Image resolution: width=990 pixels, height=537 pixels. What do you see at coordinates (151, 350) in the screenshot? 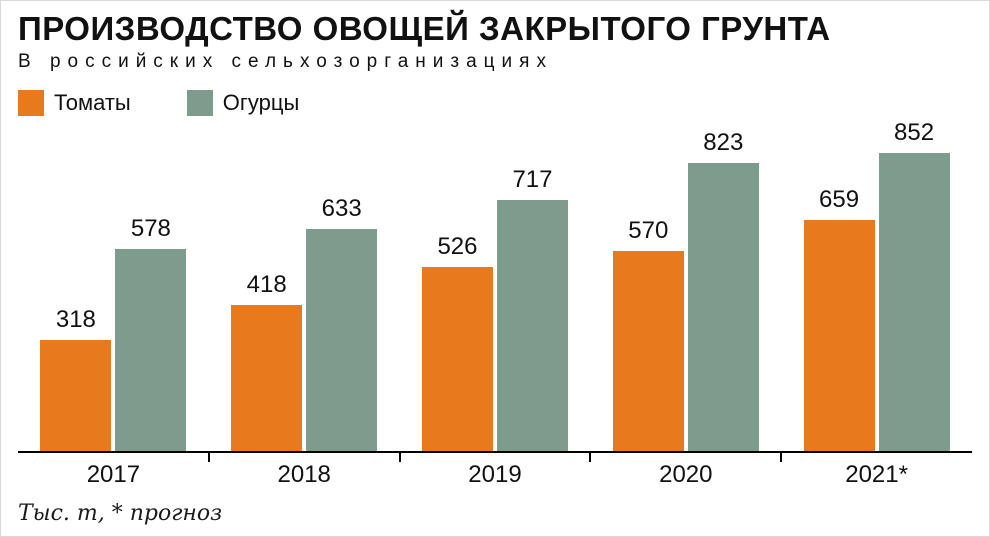
I see `bar-cucumbers-2017` at bounding box center [151, 350].